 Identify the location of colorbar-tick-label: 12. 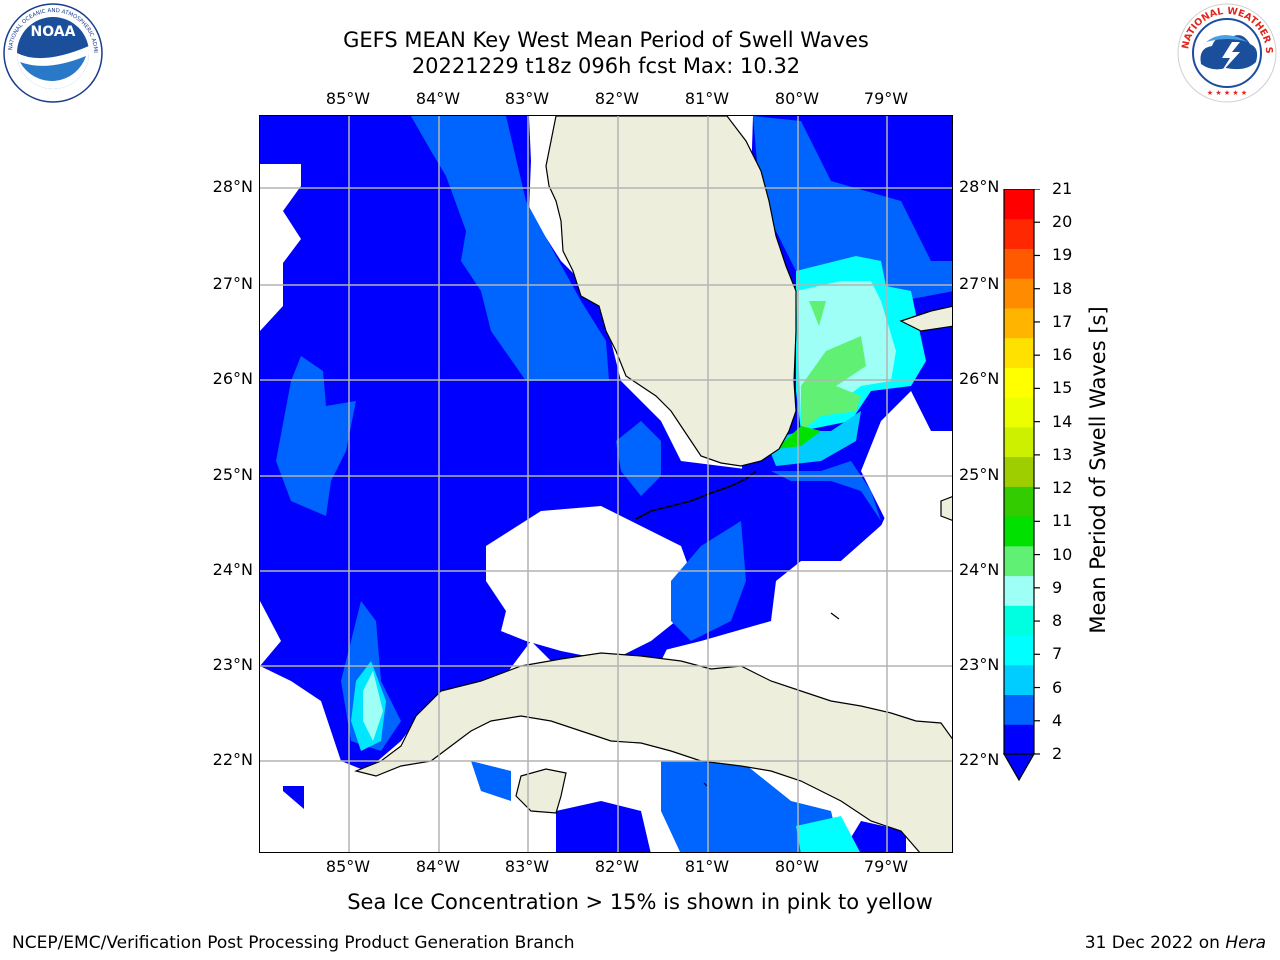
(1062, 488).